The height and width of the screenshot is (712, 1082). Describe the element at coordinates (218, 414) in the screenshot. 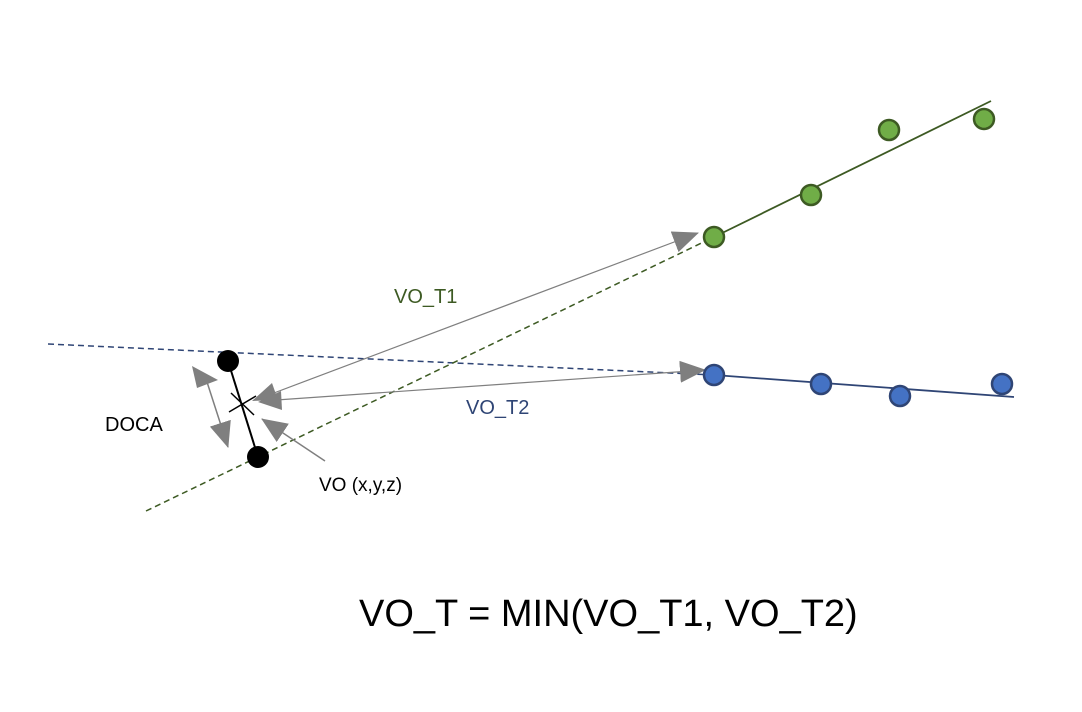

I see `doca-arrow` at that location.